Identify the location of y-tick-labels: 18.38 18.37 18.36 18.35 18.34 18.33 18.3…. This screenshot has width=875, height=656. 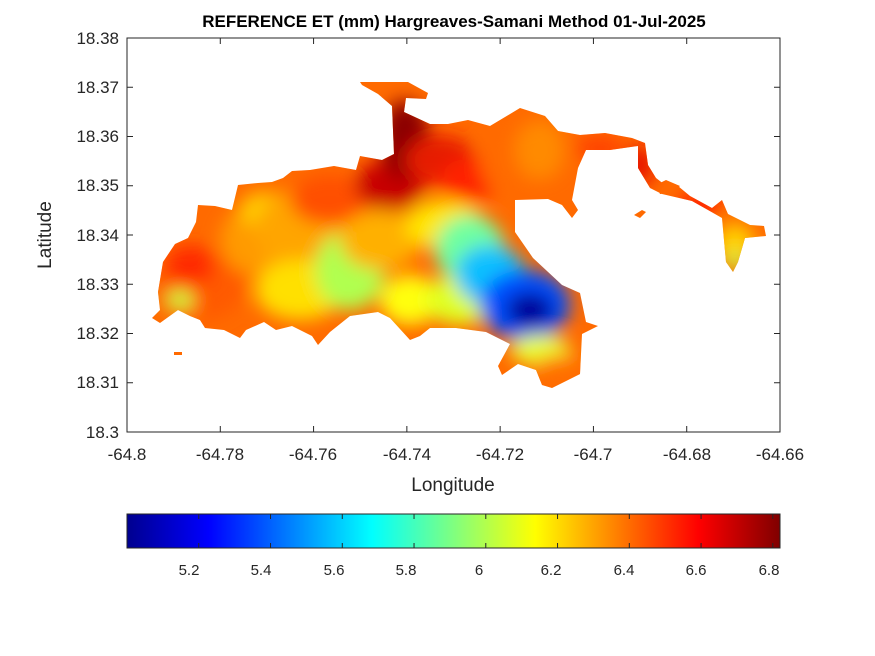
(97, 235).